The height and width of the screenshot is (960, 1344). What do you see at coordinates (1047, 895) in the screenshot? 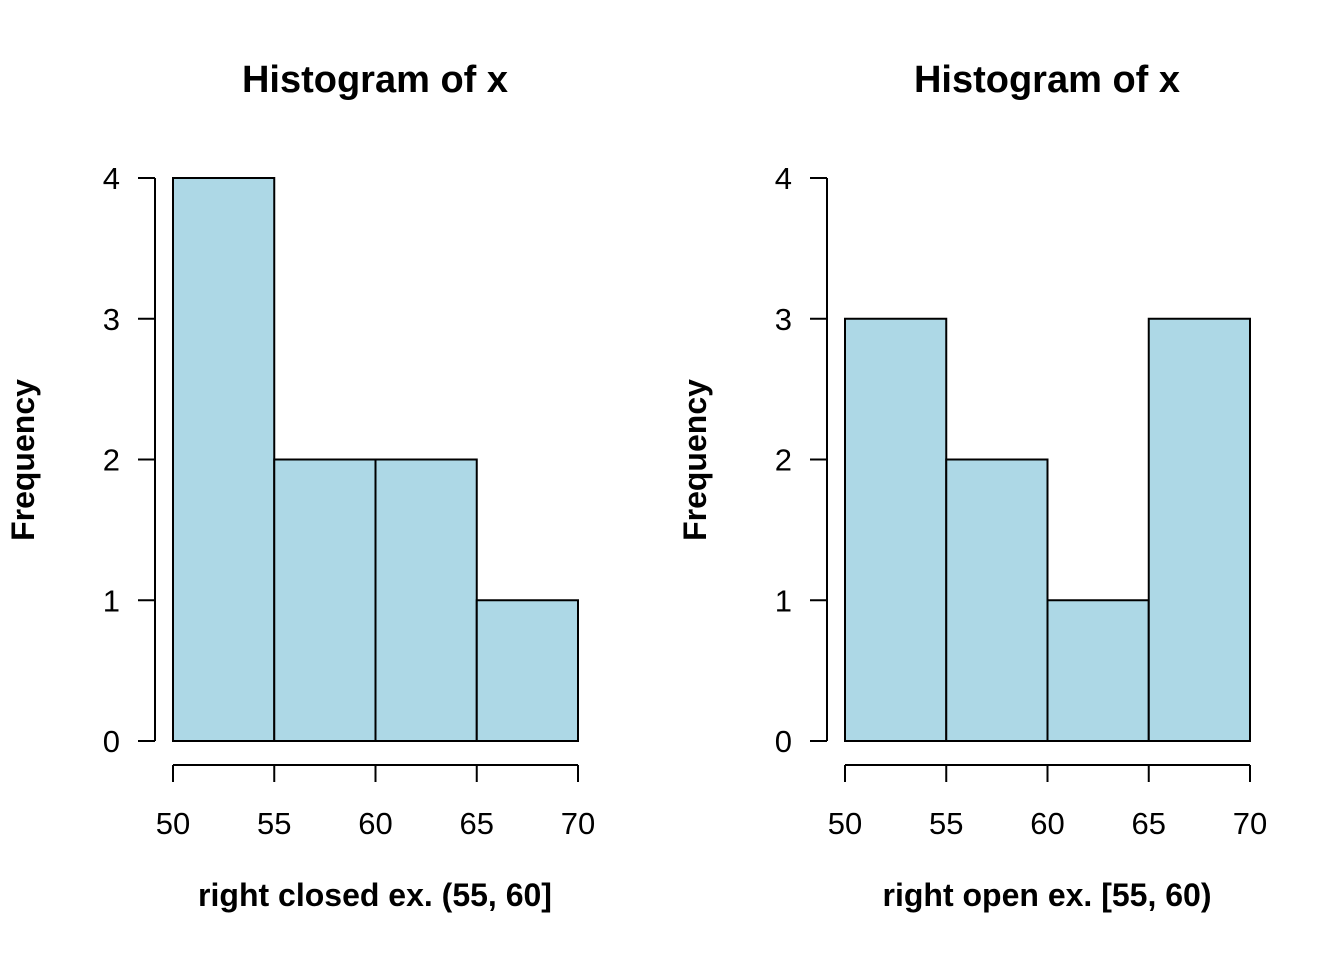
I see `x-axis-label: right open ex. [55, 60)` at bounding box center [1047, 895].